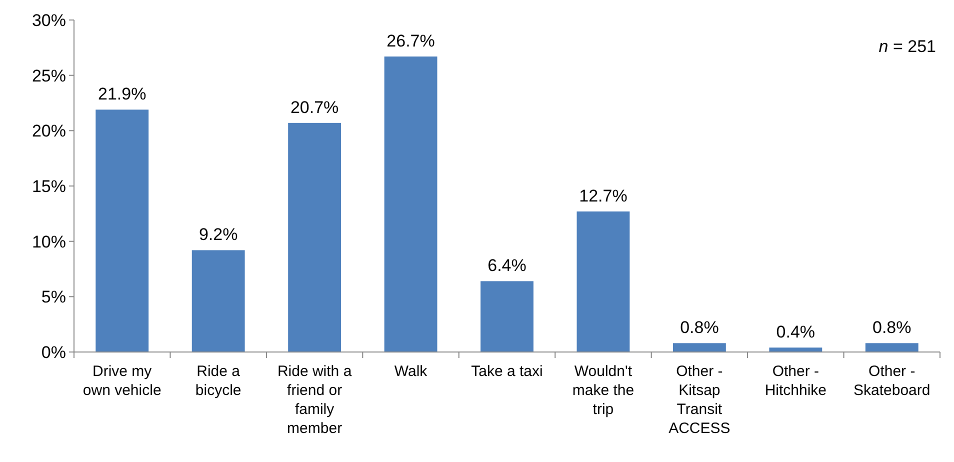 The height and width of the screenshot is (462, 954). What do you see at coordinates (603, 196) in the screenshot?
I see `data-label: 12.7%` at bounding box center [603, 196].